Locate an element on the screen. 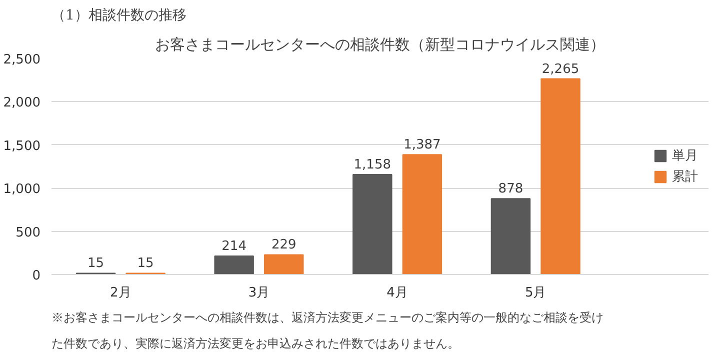 This screenshot has width=718, height=361. data-label: 229 is located at coordinates (283, 245).